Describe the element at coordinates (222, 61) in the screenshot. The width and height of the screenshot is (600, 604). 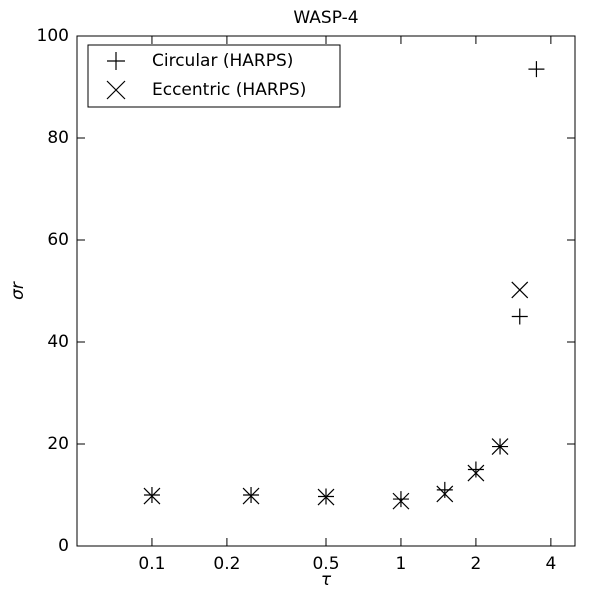
I see `legend-label: Circular (HARPS)` at that location.